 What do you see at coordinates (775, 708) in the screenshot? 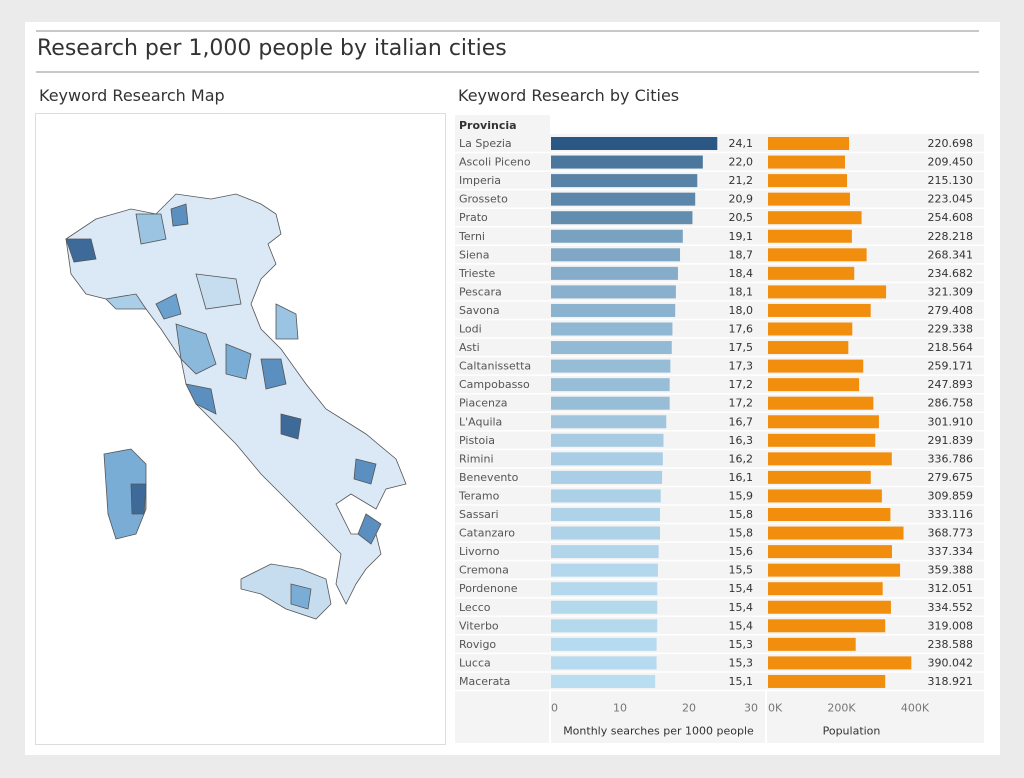
I see `population-tick-label: 0K` at bounding box center [775, 708].